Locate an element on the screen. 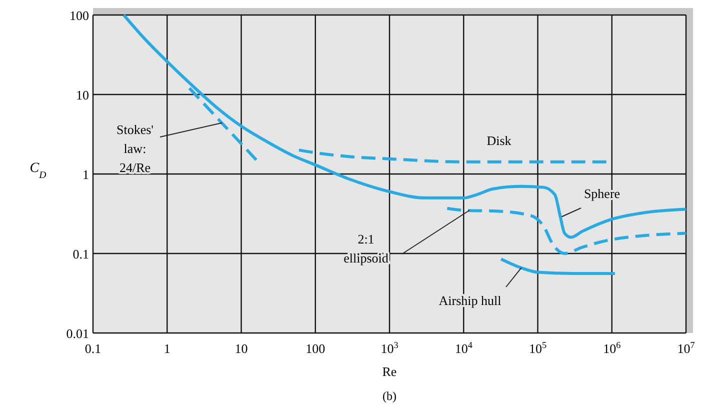  y-tick-label: 10 is located at coordinates (82, 95).